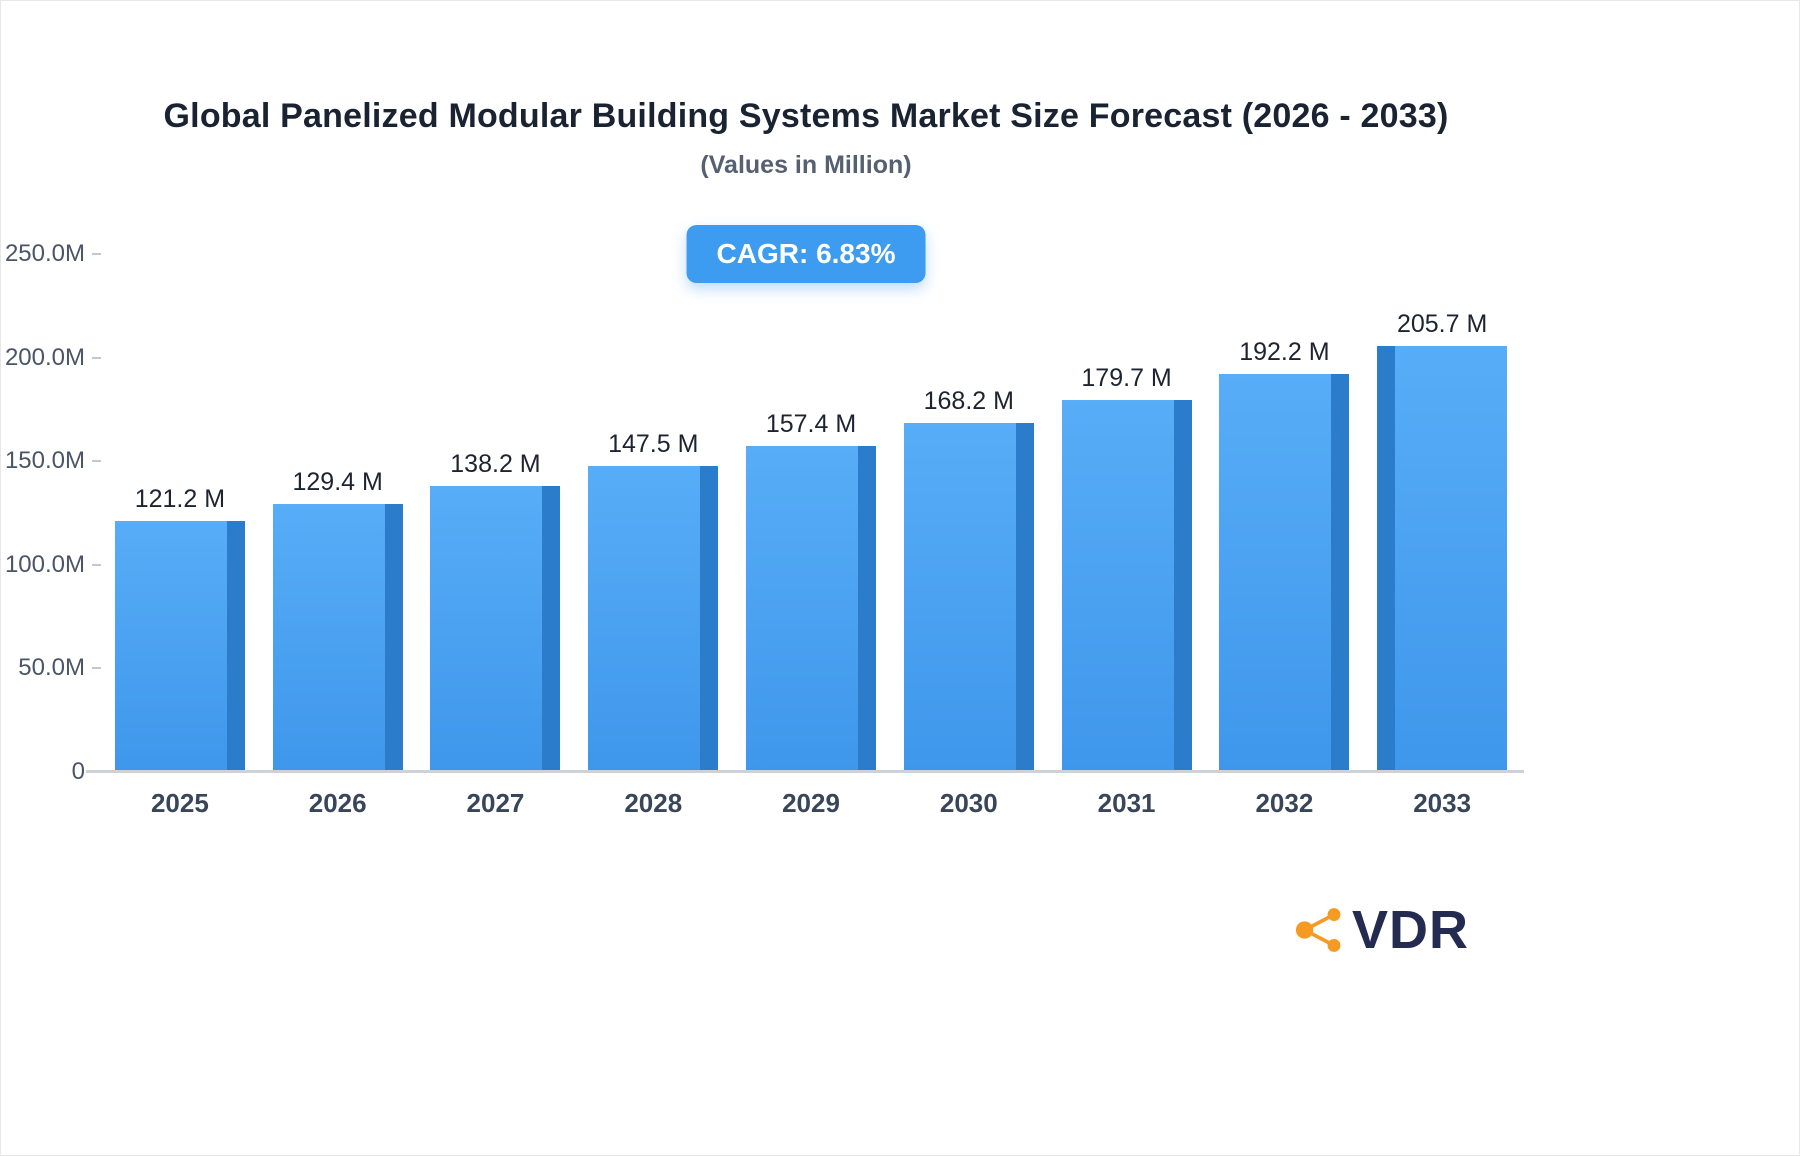 This screenshot has height=1156, width=1800. I want to click on bar-column: 129.4 M, so click(338, 620).